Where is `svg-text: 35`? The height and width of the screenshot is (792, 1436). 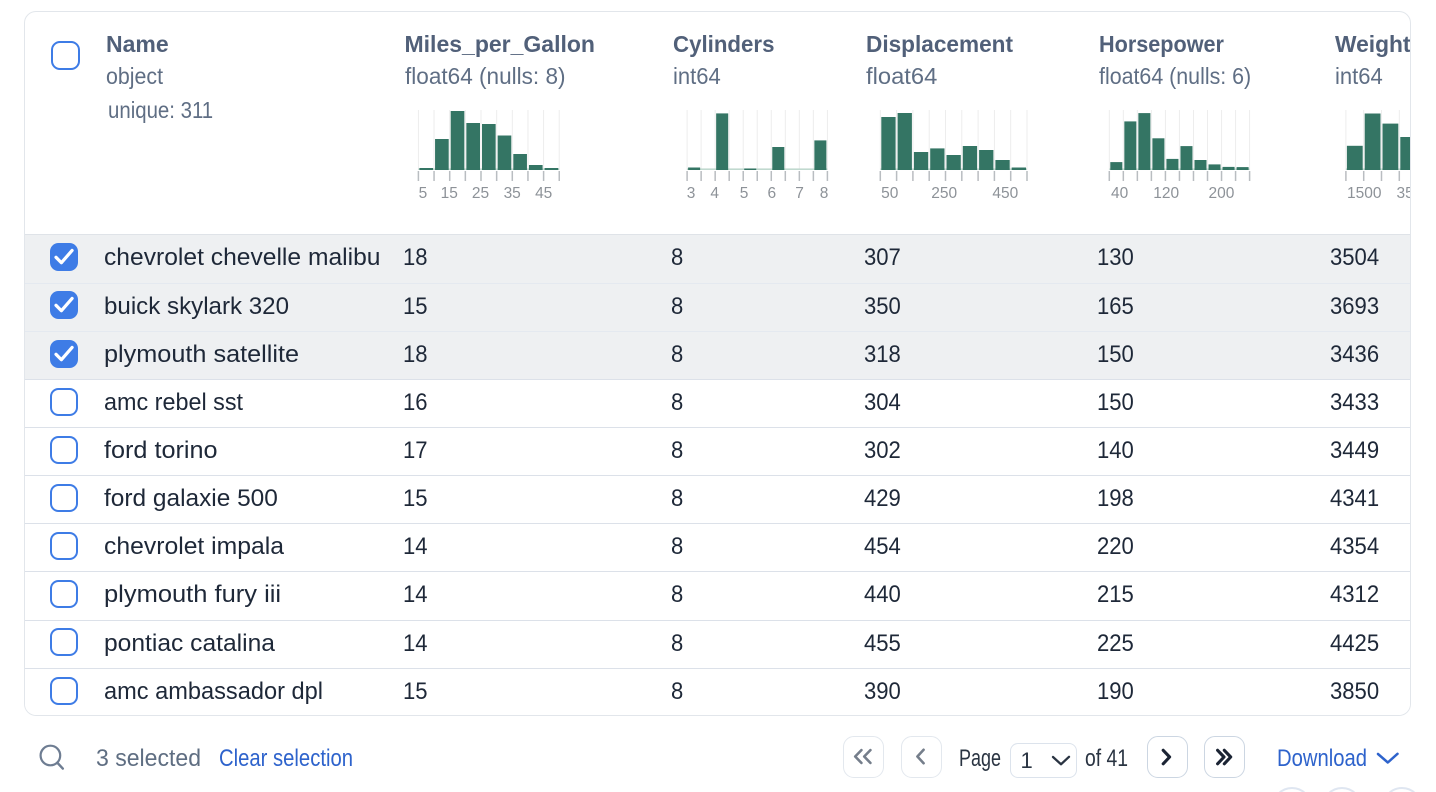
svg-text: 35 is located at coordinates (512, 193).